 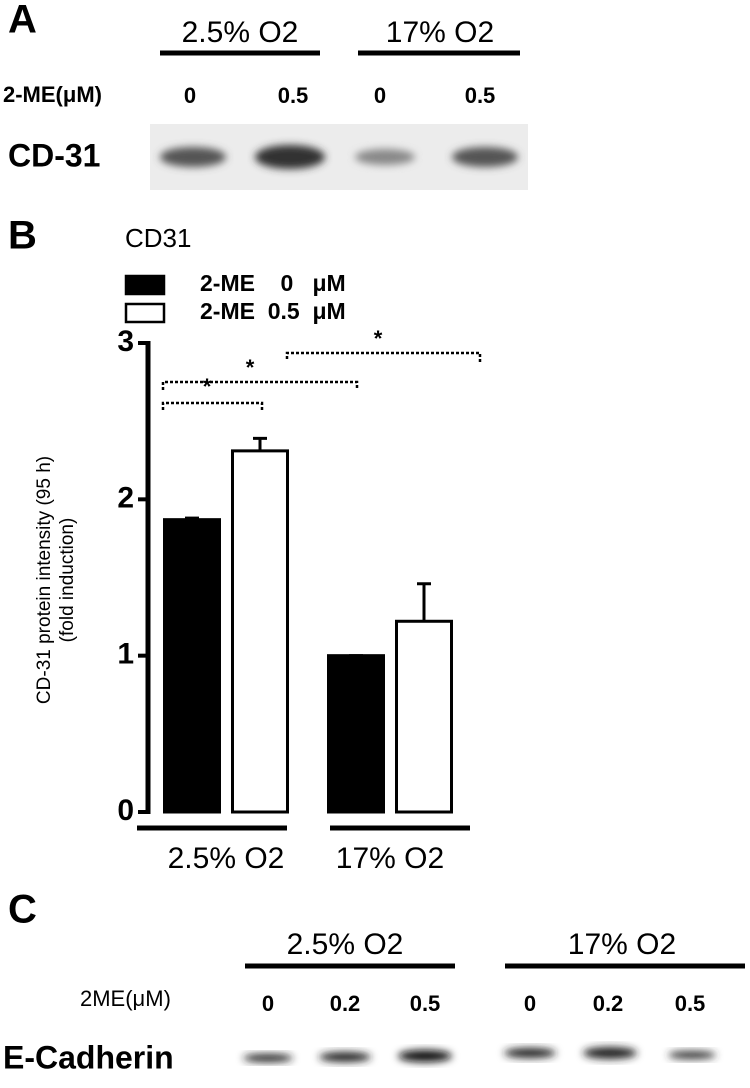 I want to click on y-tick-label: 3, so click(x=125, y=341).